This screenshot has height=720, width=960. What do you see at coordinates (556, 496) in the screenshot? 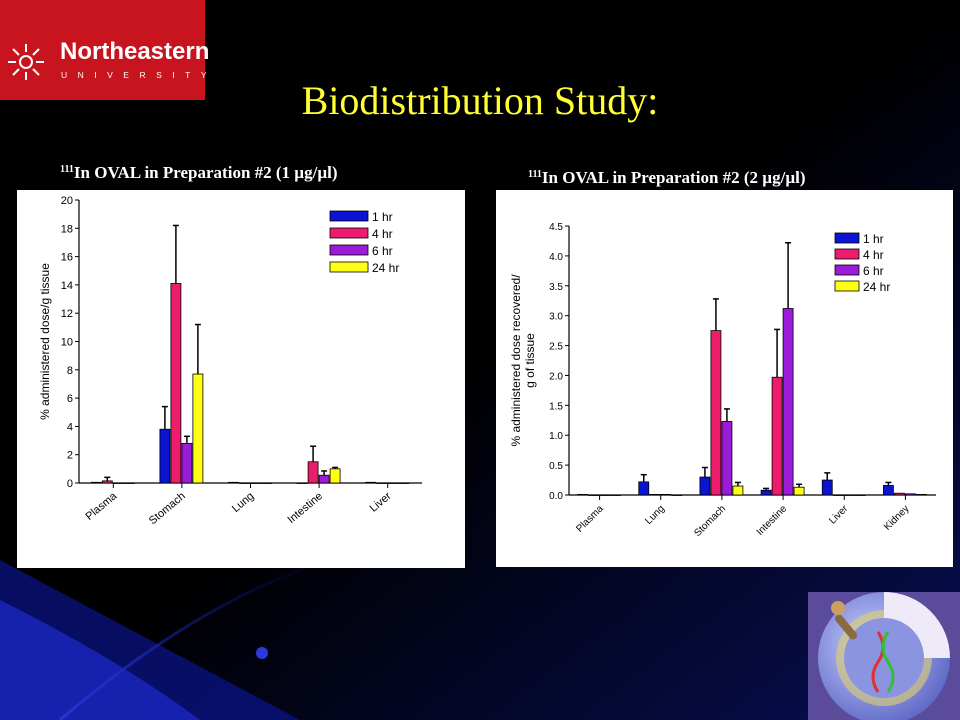
I see `y-tick-label: 0.0` at bounding box center [556, 496].